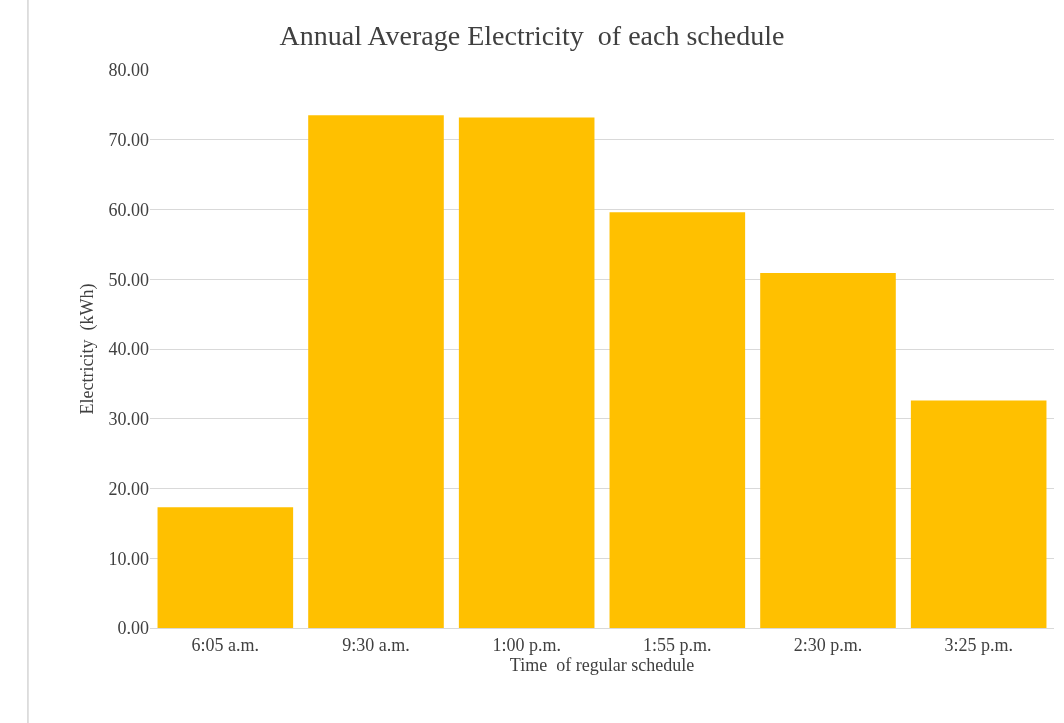  What do you see at coordinates (128, 488) in the screenshot?
I see `y-tick-label: 20.00` at bounding box center [128, 488].